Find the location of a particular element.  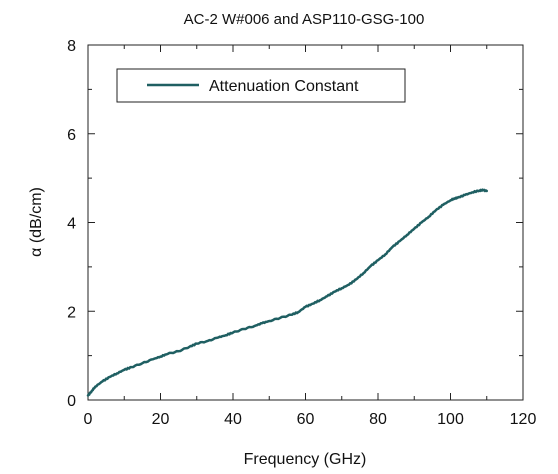

x-tick-label: 20 is located at coordinates (161, 419).